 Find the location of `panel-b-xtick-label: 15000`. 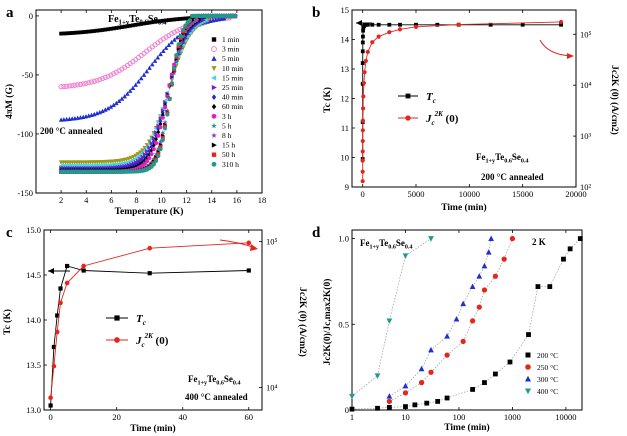

panel-b-xtick-label: 15000 is located at coordinates (522, 194).